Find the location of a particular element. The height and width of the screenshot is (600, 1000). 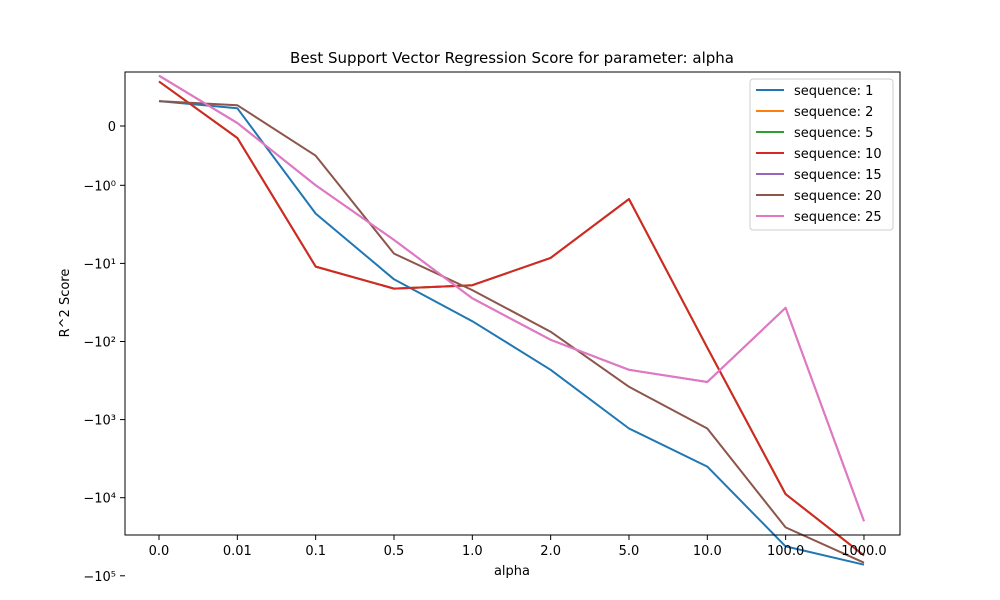

legend-box is located at coordinates (821, 154).